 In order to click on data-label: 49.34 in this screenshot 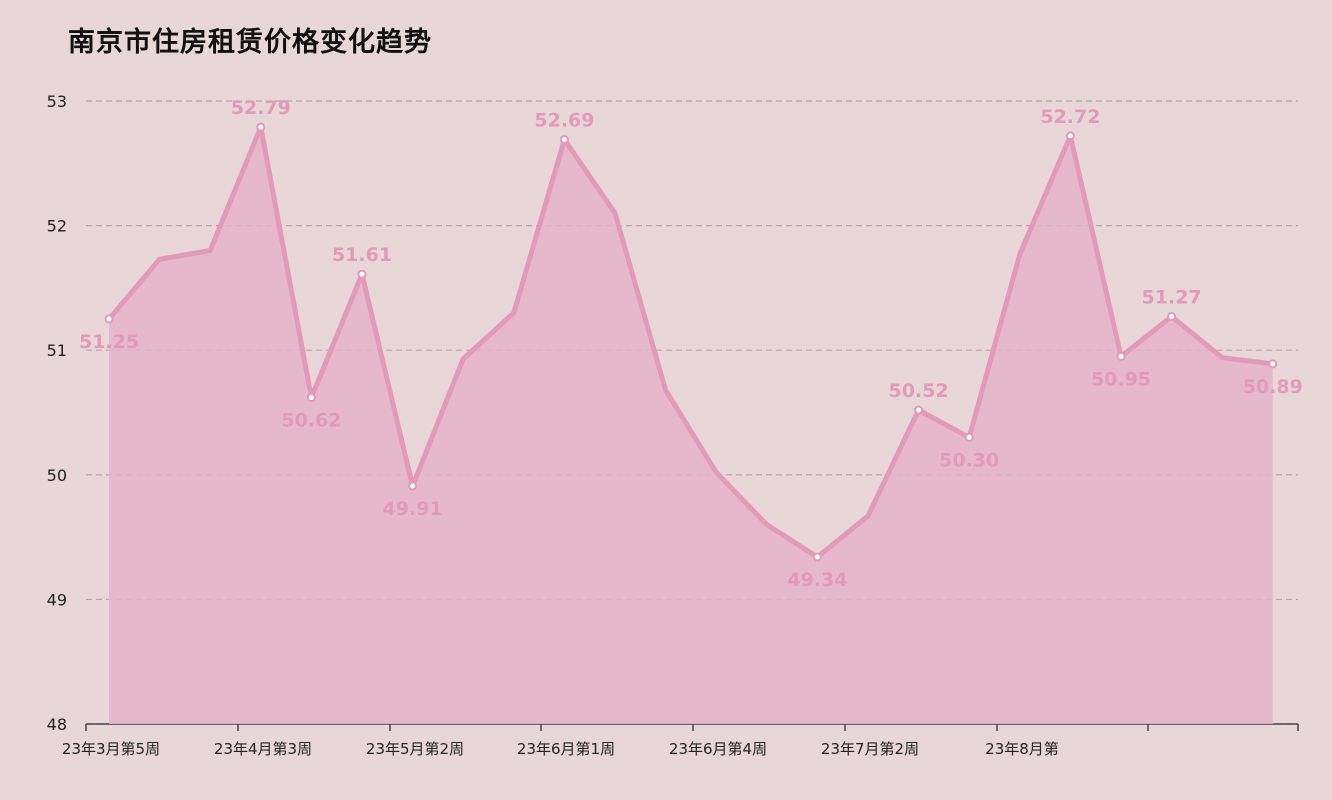, I will do `click(817, 580)`.